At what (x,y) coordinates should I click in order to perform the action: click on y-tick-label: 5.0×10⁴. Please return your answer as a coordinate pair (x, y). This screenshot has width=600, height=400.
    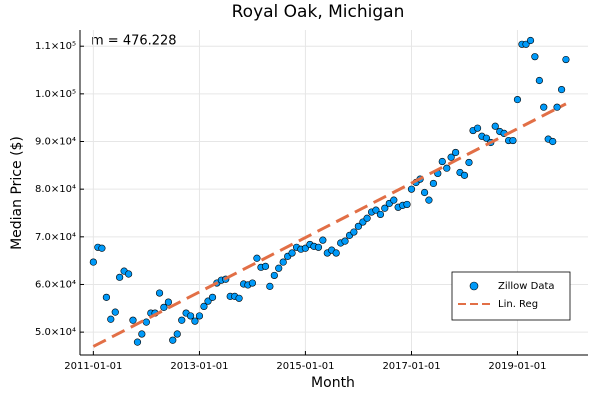
    Looking at the image, I should click on (55, 332).